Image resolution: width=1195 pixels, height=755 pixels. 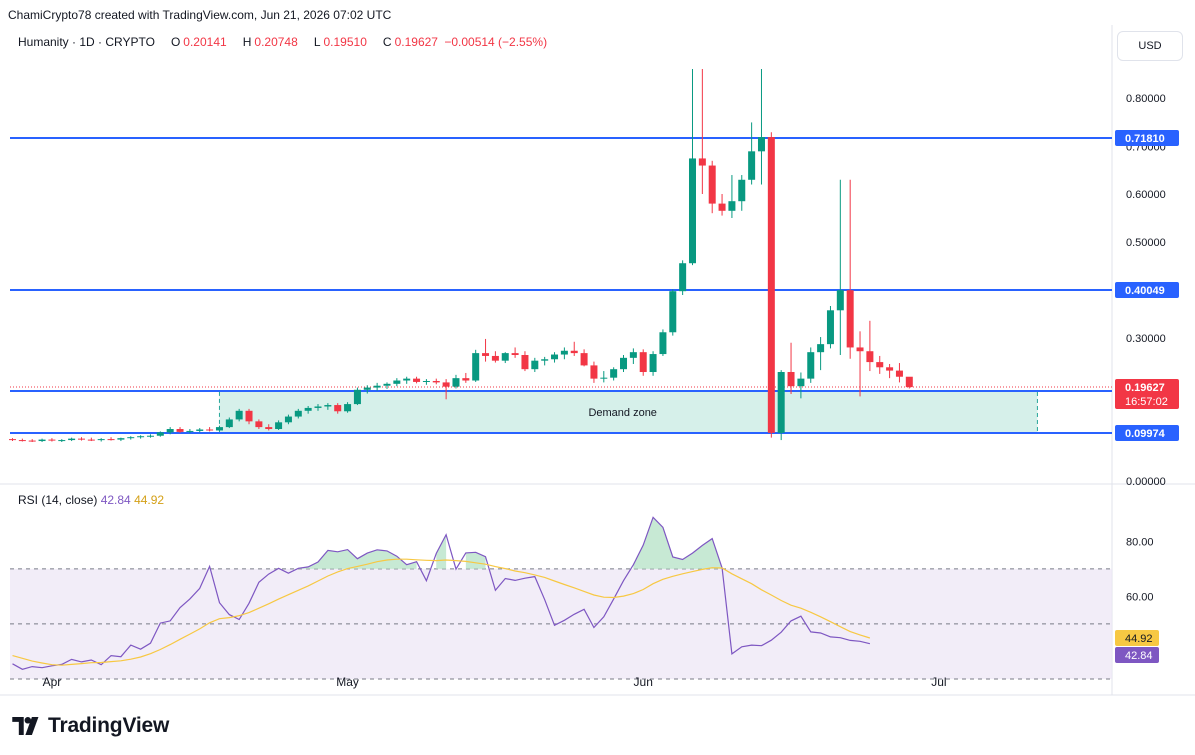 What do you see at coordinates (25, 726) in the screenshot?
I see `tradingview-logo-icon` at bounding box center [25, 726].